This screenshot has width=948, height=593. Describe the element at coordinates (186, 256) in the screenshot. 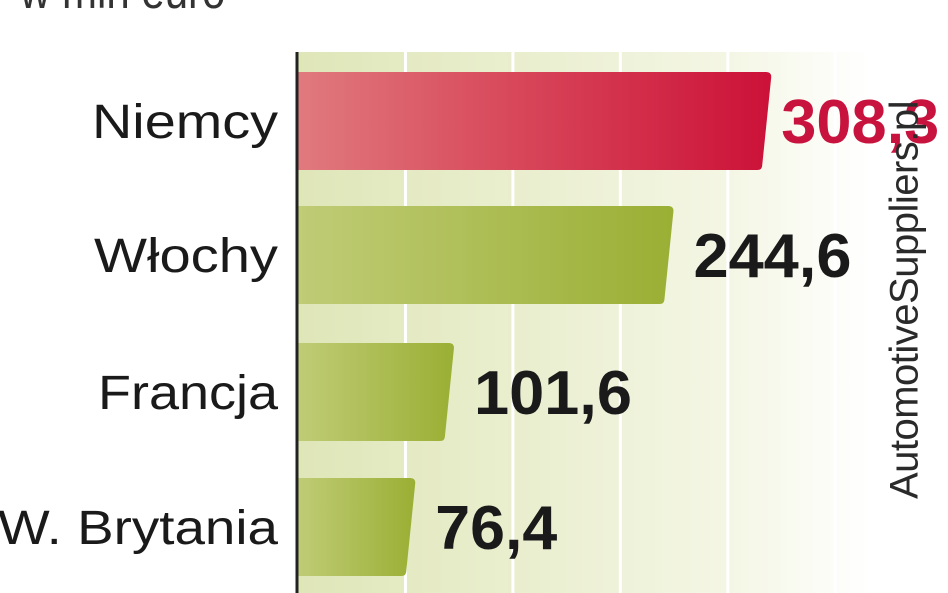

I see `category-label-1: Włochy` at that location.